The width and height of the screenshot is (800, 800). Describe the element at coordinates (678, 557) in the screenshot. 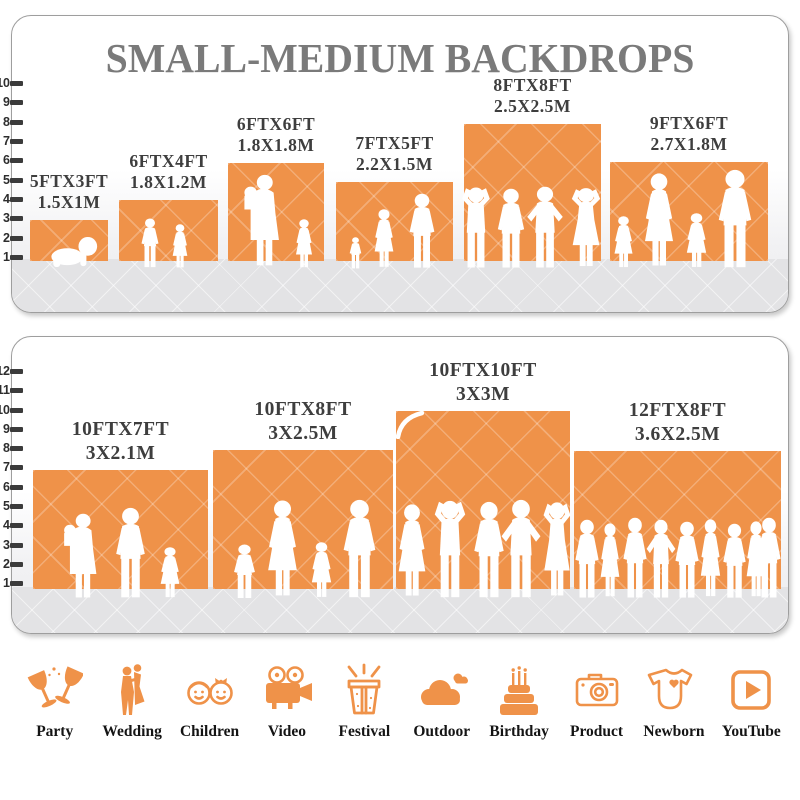

I see `crowd-silhouette` at that location.